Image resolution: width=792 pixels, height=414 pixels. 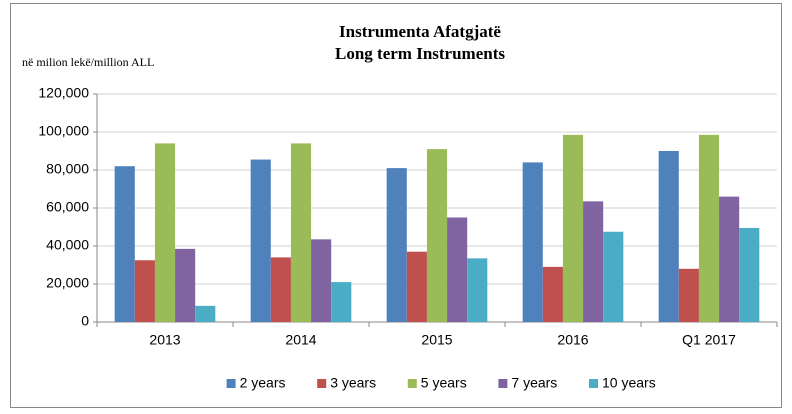 What do you see at coordinates (67, 169) in the screenshot?
I see `y-tick-label: 80,000` at bounding box center [67, 169].